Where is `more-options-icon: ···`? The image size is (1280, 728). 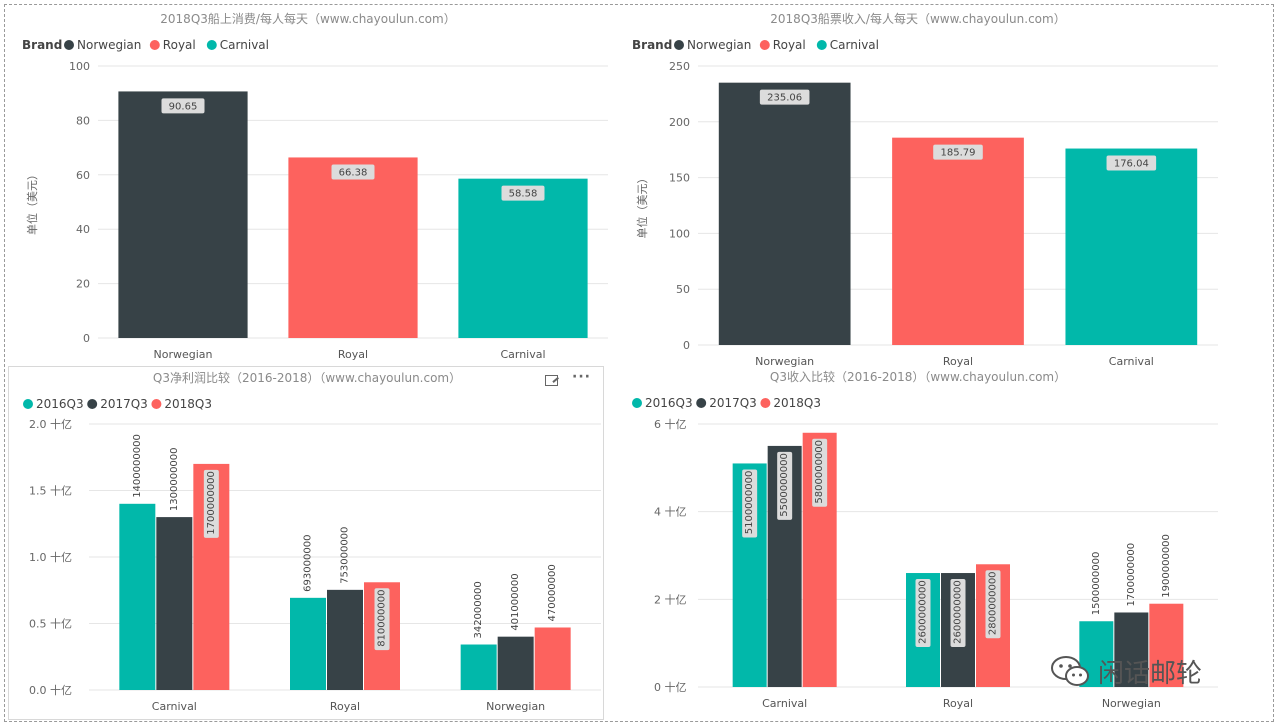
more-options-icon: ··· is located at coordinates (581, 377).